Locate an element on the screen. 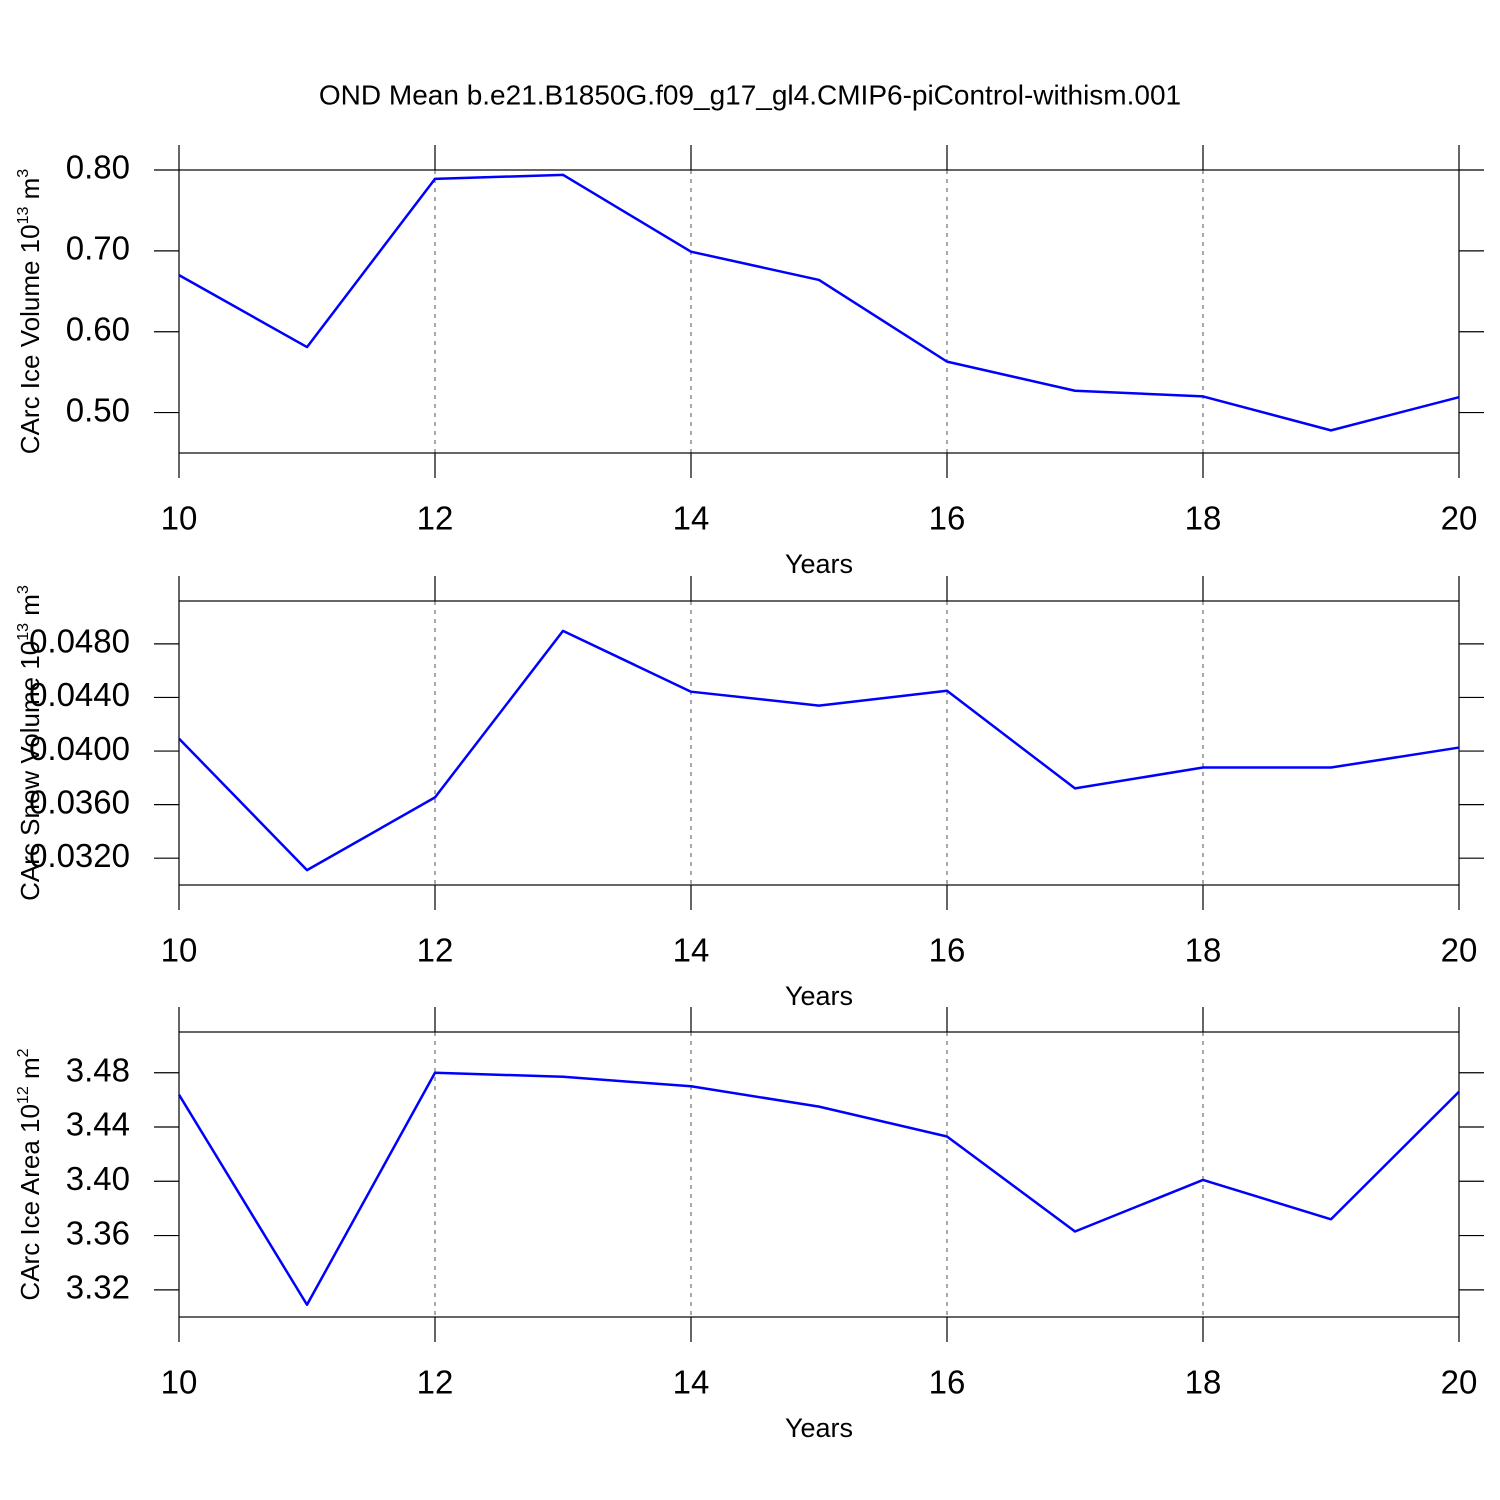 The height and width of the screenshot is (1500, 1500). y-axis-label: CArc Ice Volume 1013 m3 is located at coordinates (30, 311).